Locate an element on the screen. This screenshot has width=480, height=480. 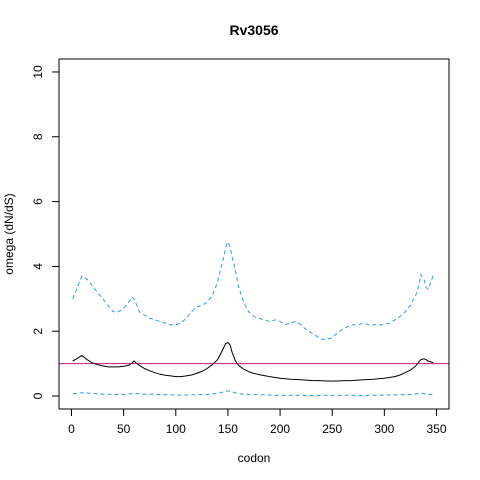
y-axis: 0 2 4 6 8 10 is located at coordinates (45, 232).